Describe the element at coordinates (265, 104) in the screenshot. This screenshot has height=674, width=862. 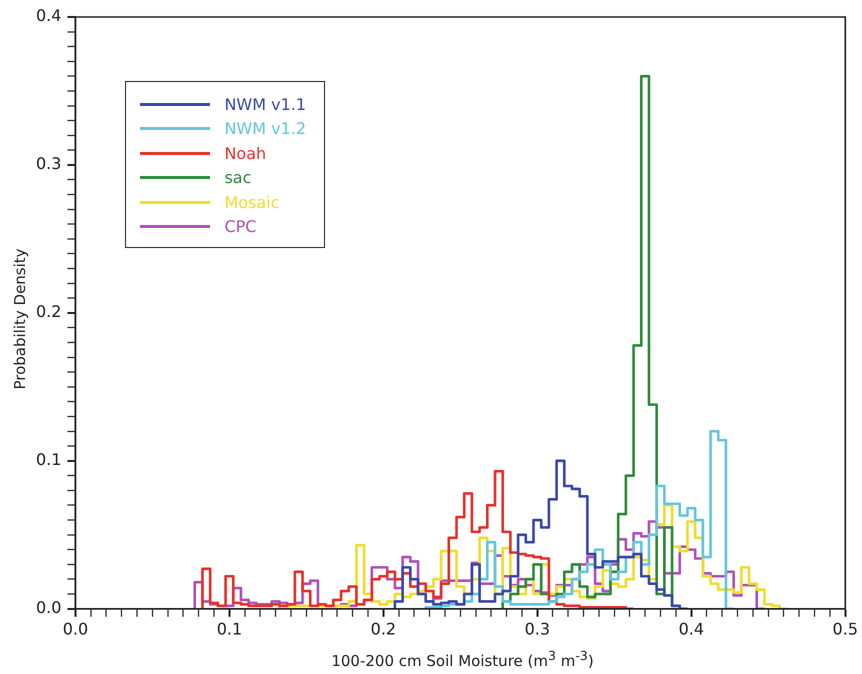
I see `legend-label: NWM v1.1` at that location.